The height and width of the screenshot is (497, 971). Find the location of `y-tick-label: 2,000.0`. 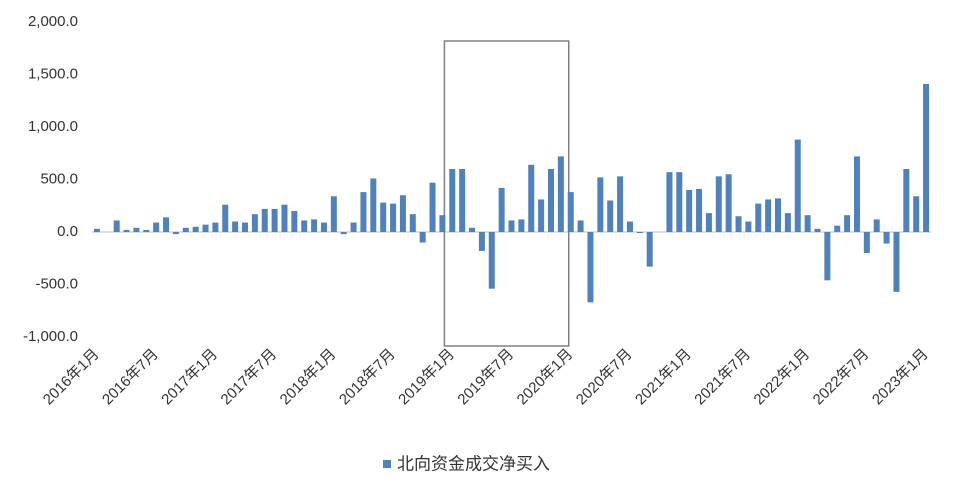

y-tick-label: 2,000.0 is located at coordinates (53, 21).